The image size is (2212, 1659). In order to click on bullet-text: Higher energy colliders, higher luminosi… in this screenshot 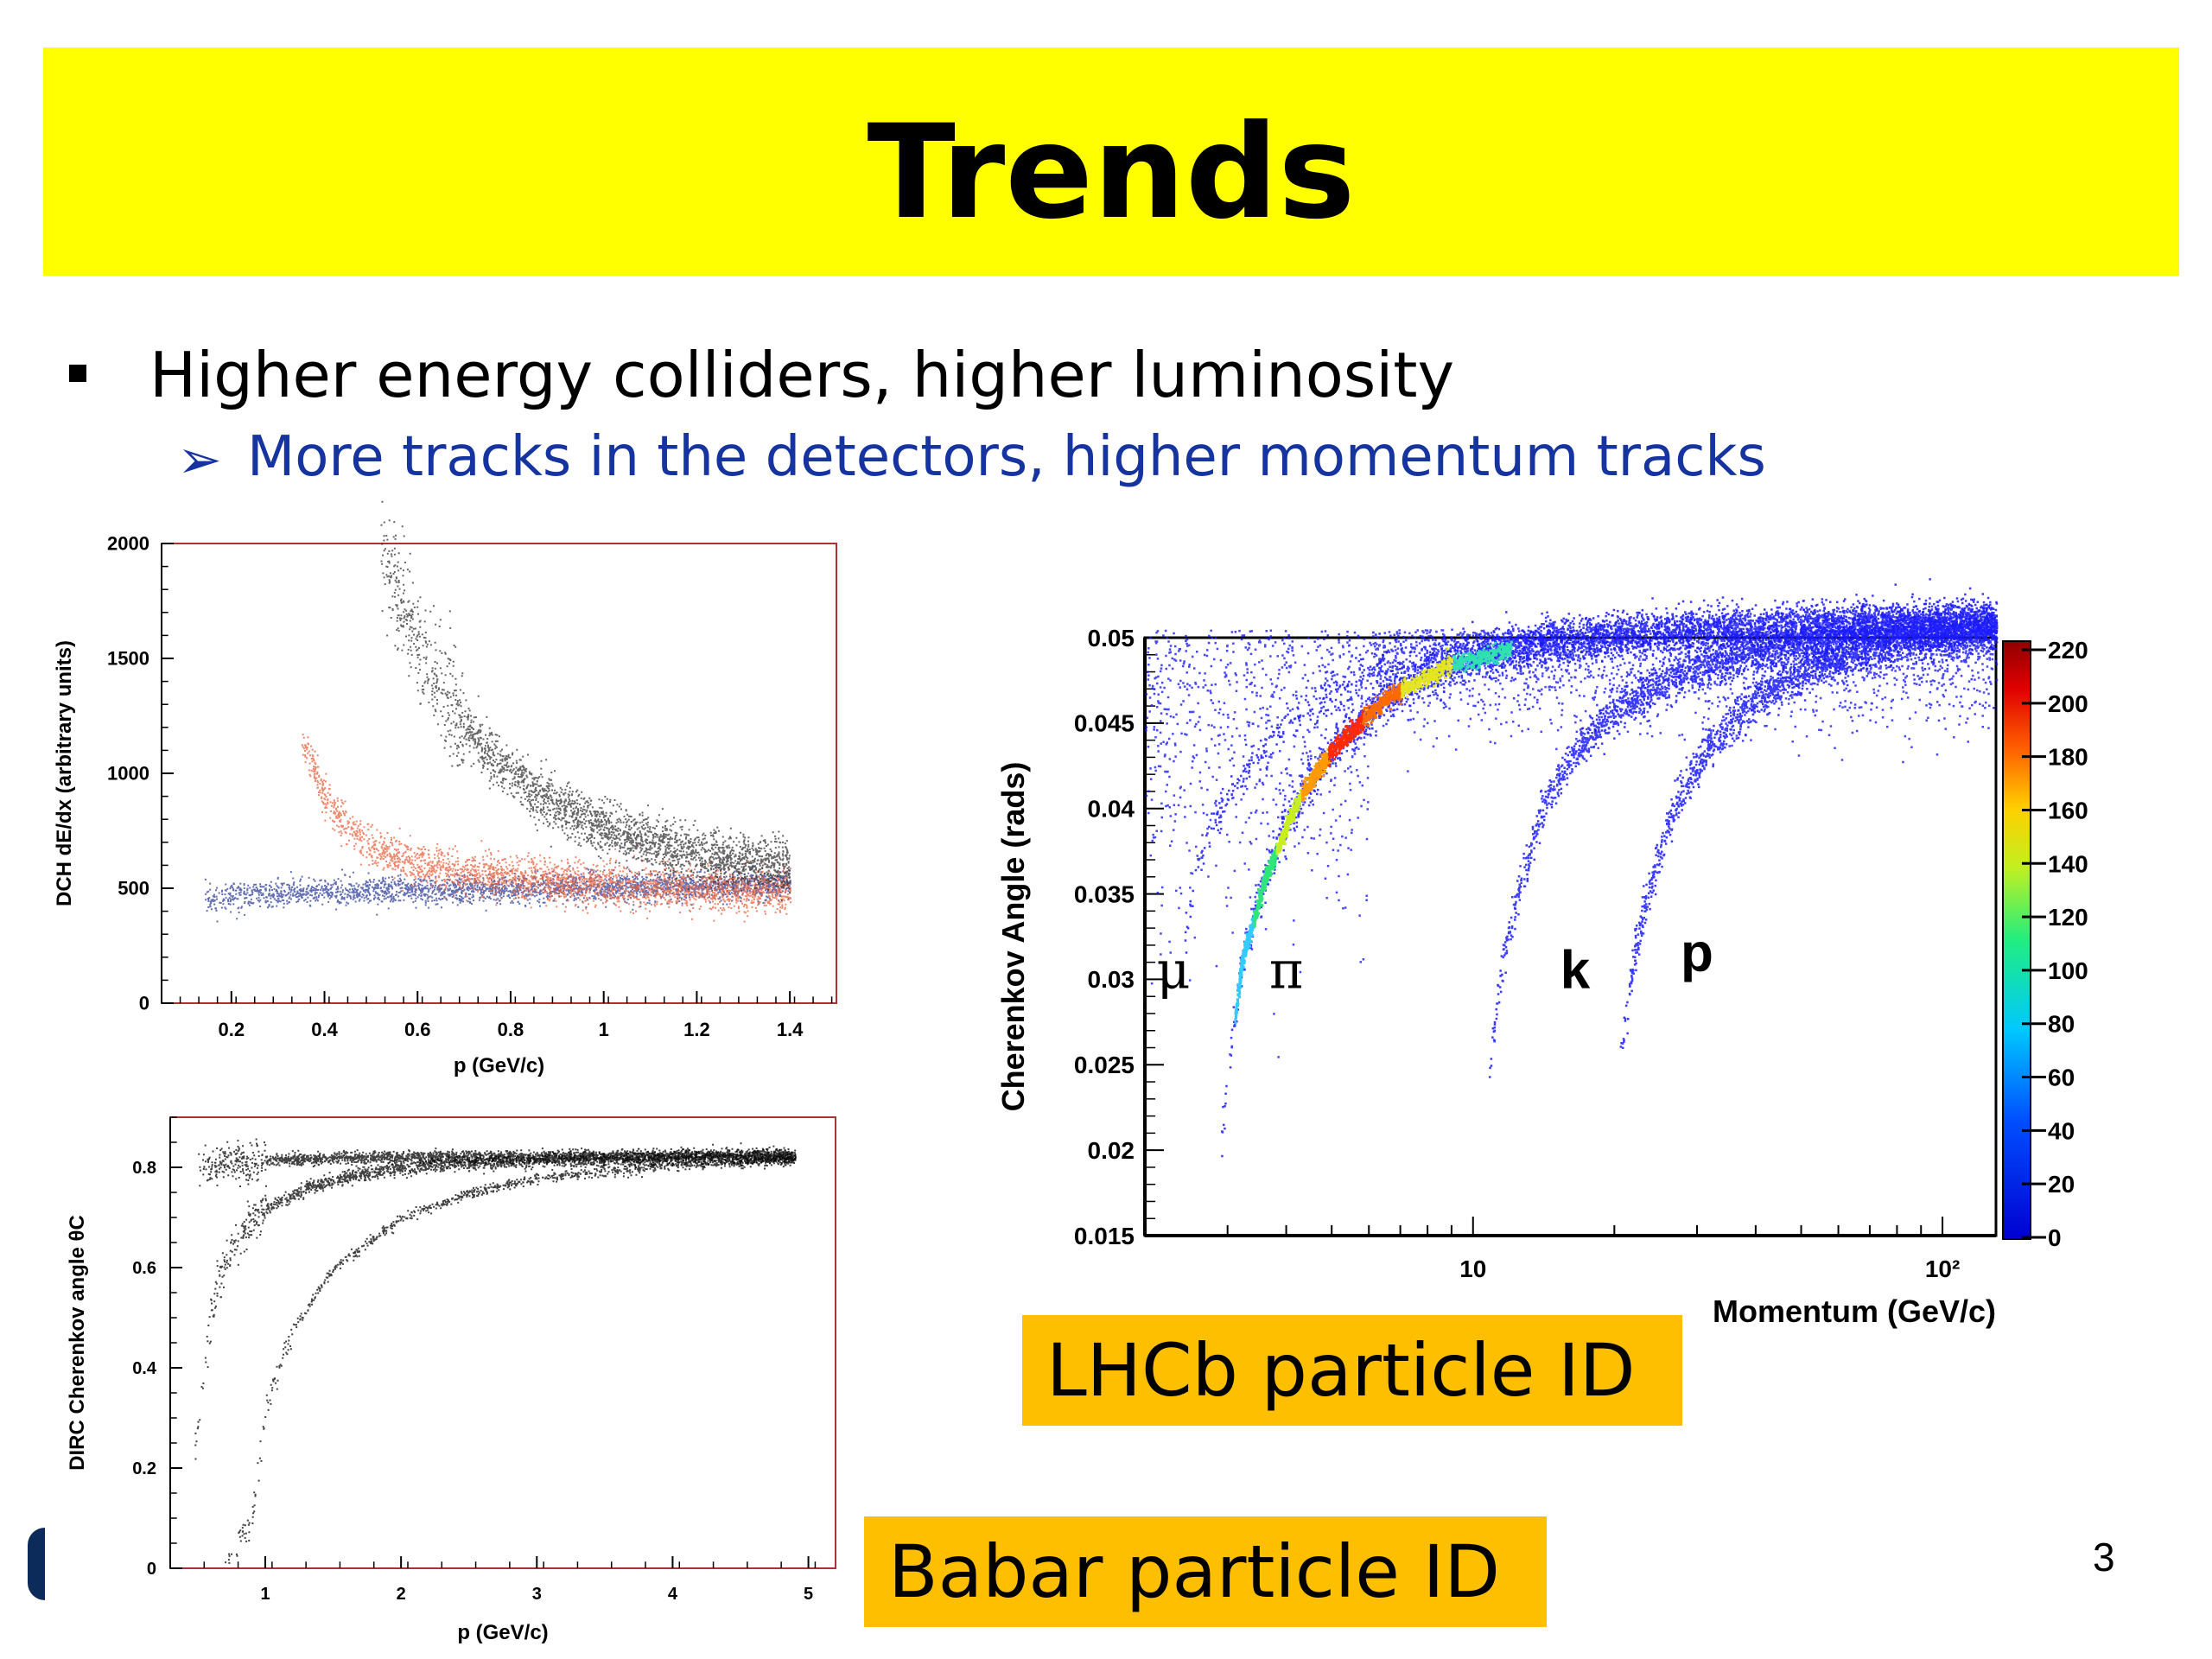, I will do `click(802, 375)`.